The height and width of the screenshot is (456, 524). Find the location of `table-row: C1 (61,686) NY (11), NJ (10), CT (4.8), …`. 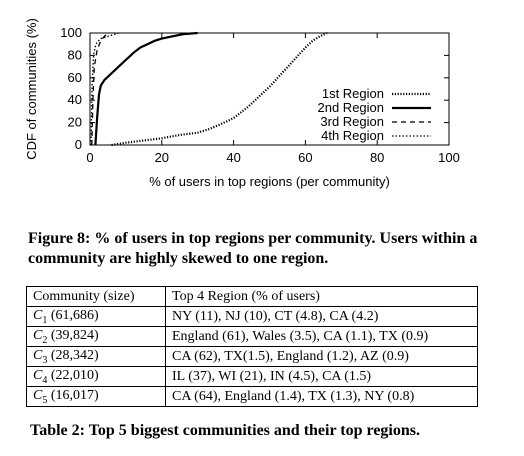

table-row: C1 (61,686) NY (11), NJ (10), CT (4.8), … is located at coordinates (252, 316).